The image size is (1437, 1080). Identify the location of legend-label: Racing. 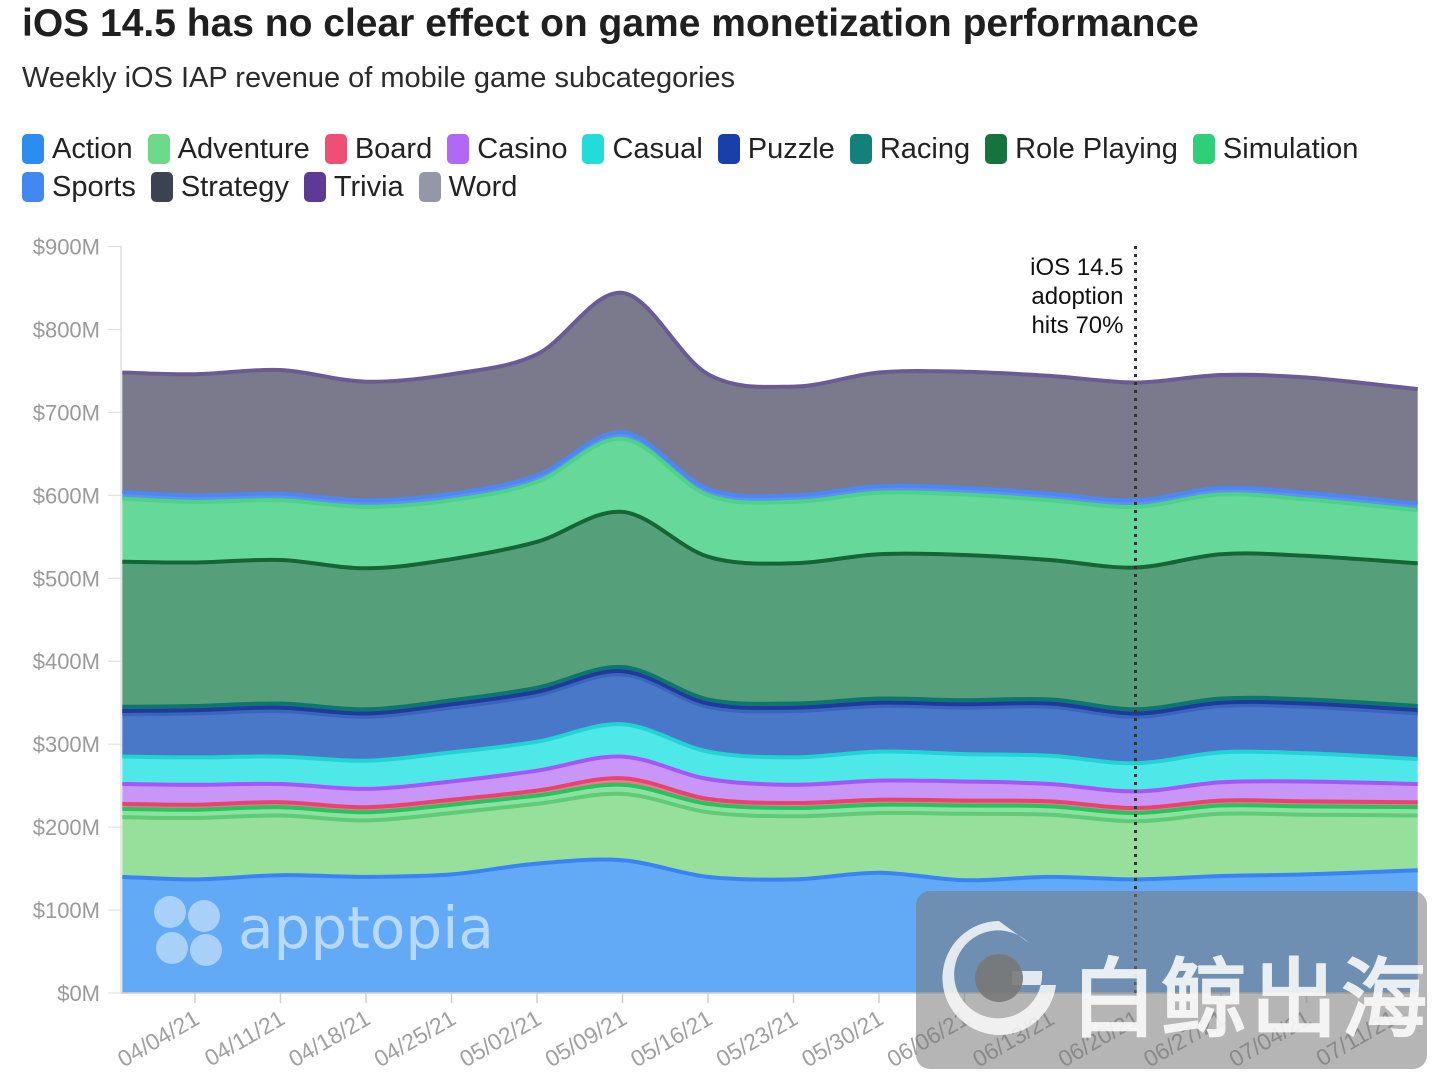
(925, 148).